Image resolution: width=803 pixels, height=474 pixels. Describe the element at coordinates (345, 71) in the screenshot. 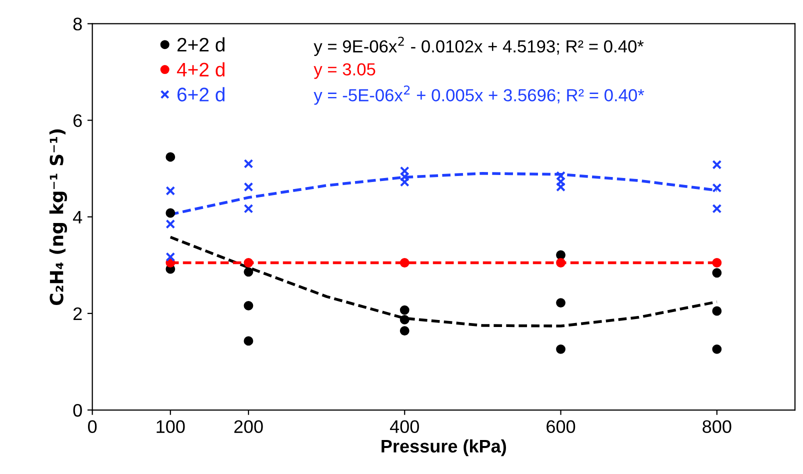

I see `annotation: y = 3.05` at that location.